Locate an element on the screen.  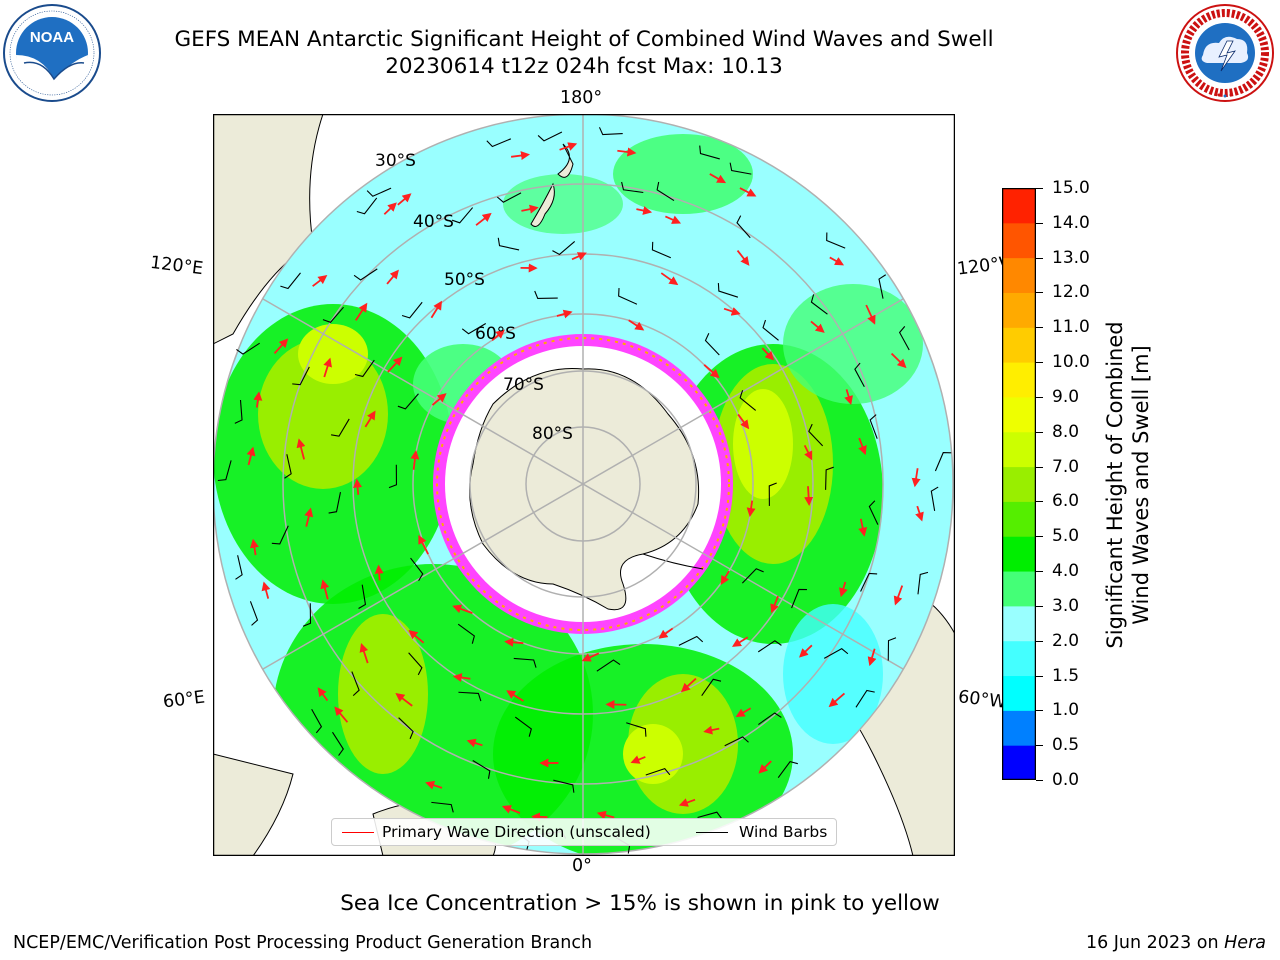
colorbar is located at coordinates (1019, 484).